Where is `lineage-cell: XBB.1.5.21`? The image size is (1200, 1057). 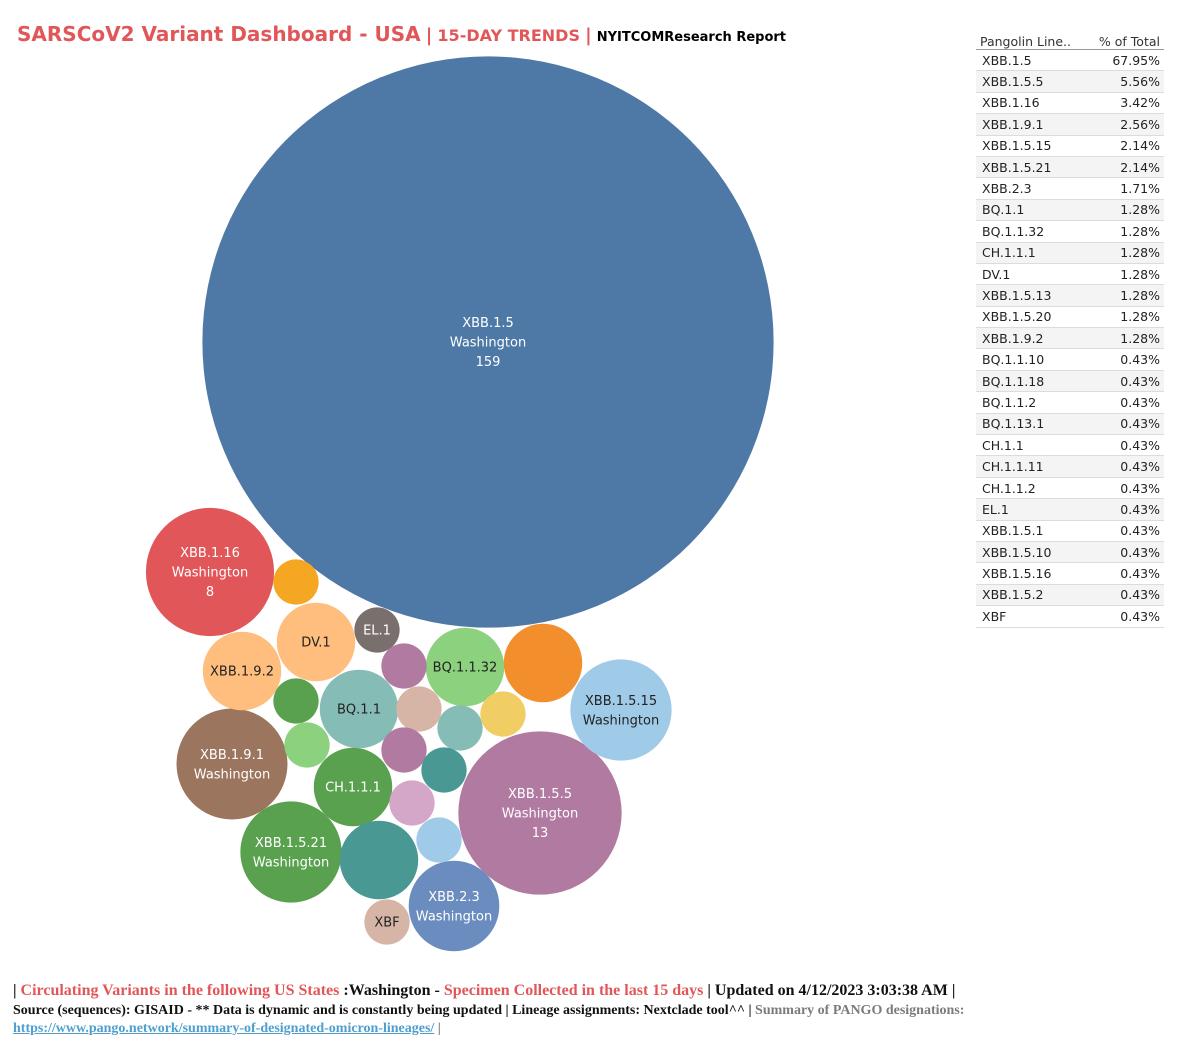 lineage-cell: XBB.1.5.21 is located at coordinates (1031, 167).